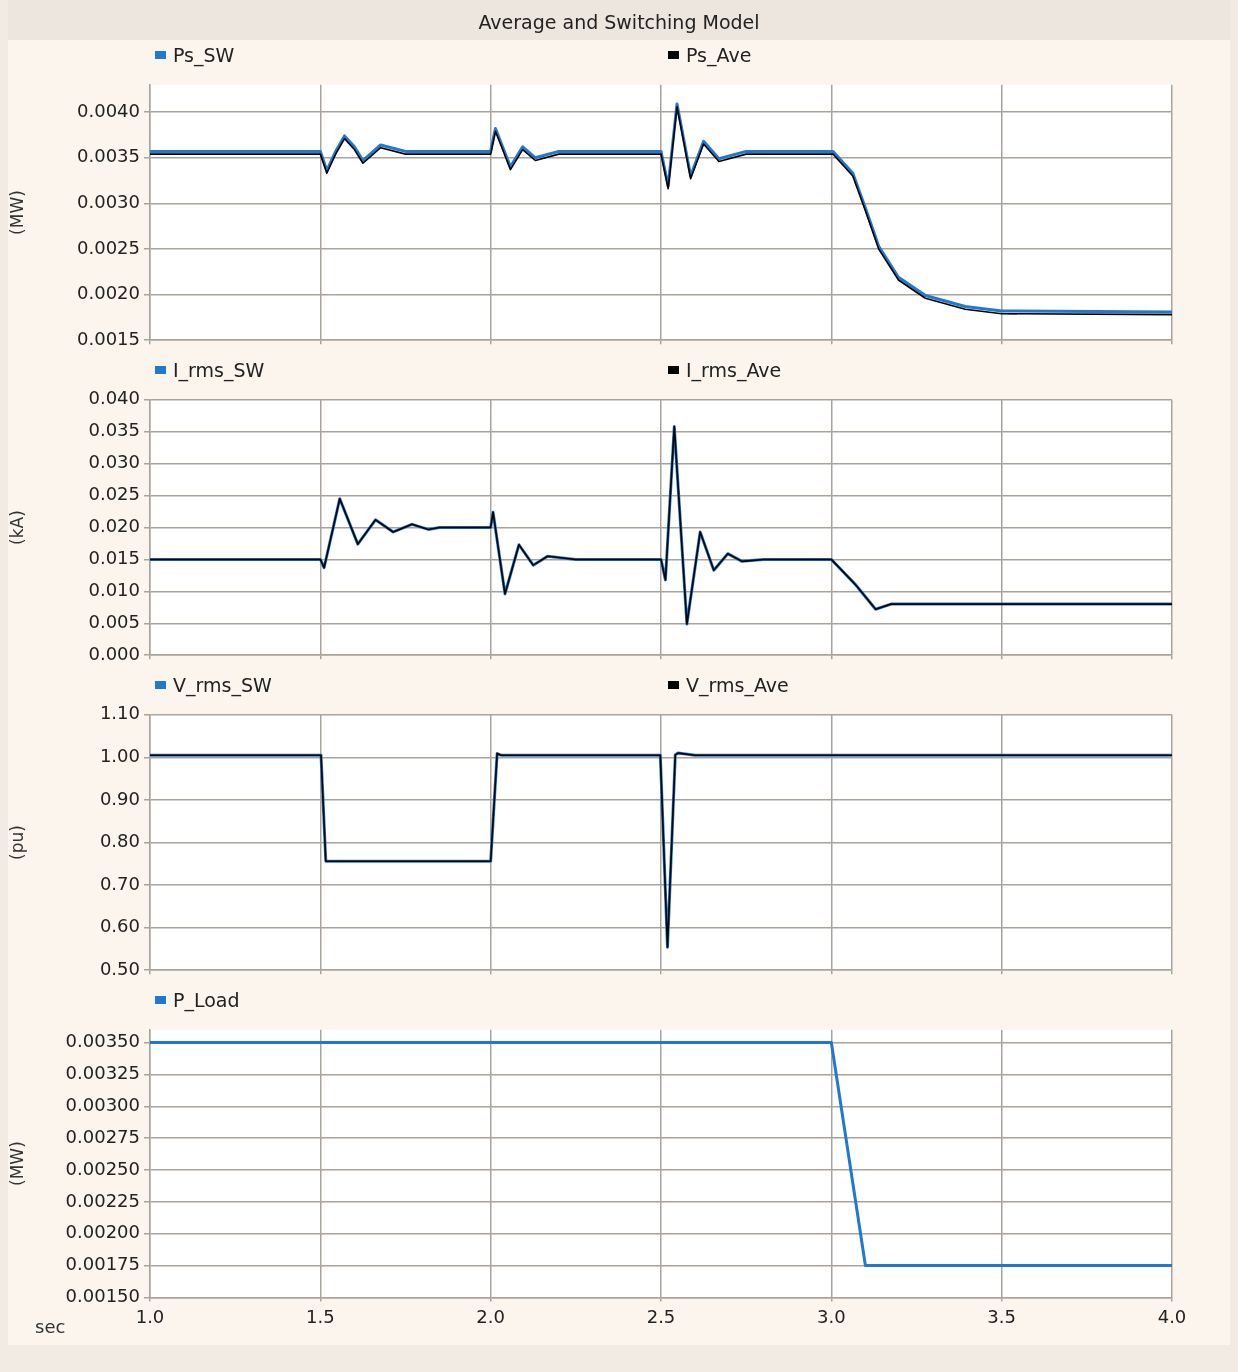 The width and height of the screenshot is (1238, 1372). Describe the element at coordinates (222, 685) in the screenshot. I see `legend-label: V_rms_SW` at that location.